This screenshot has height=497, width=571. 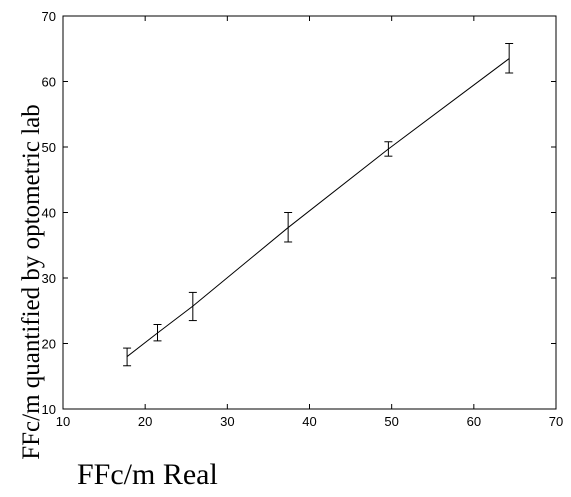 What do you see at coordinates (49, 147) in the screenshot?
I see `y-tick-label: 50` at bounding box center [49, 147].